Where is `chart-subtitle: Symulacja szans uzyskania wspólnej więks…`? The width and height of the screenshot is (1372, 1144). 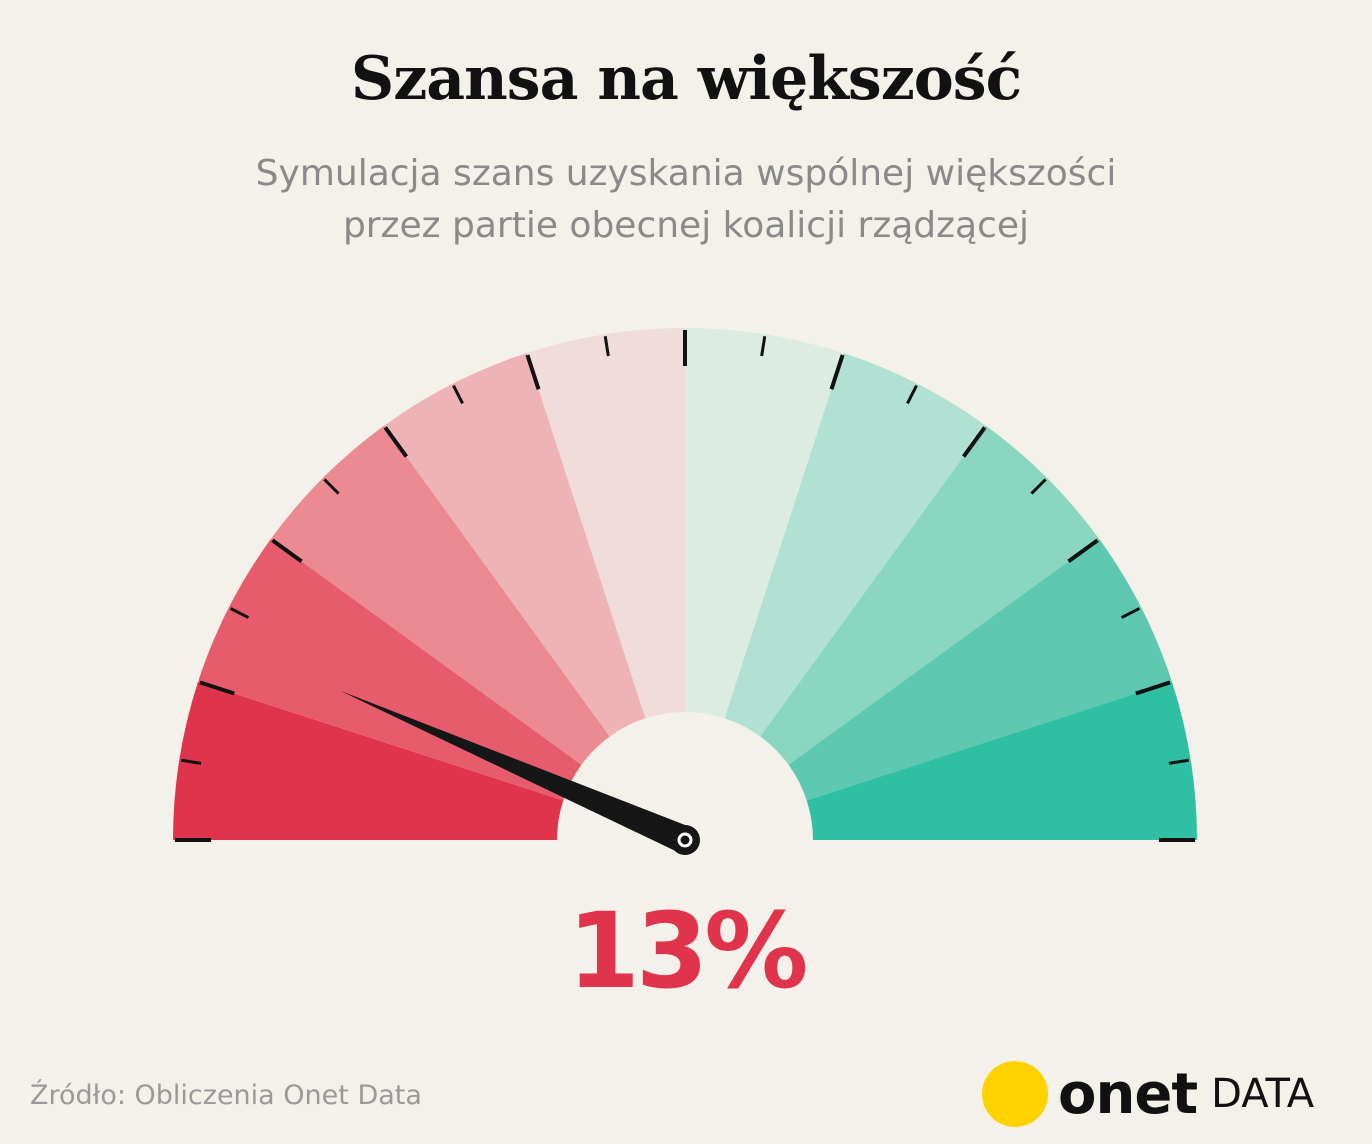 chart-subtitle: Symulacja szans uzyskania wspólnej więks… is located at coordinates (686, 200).